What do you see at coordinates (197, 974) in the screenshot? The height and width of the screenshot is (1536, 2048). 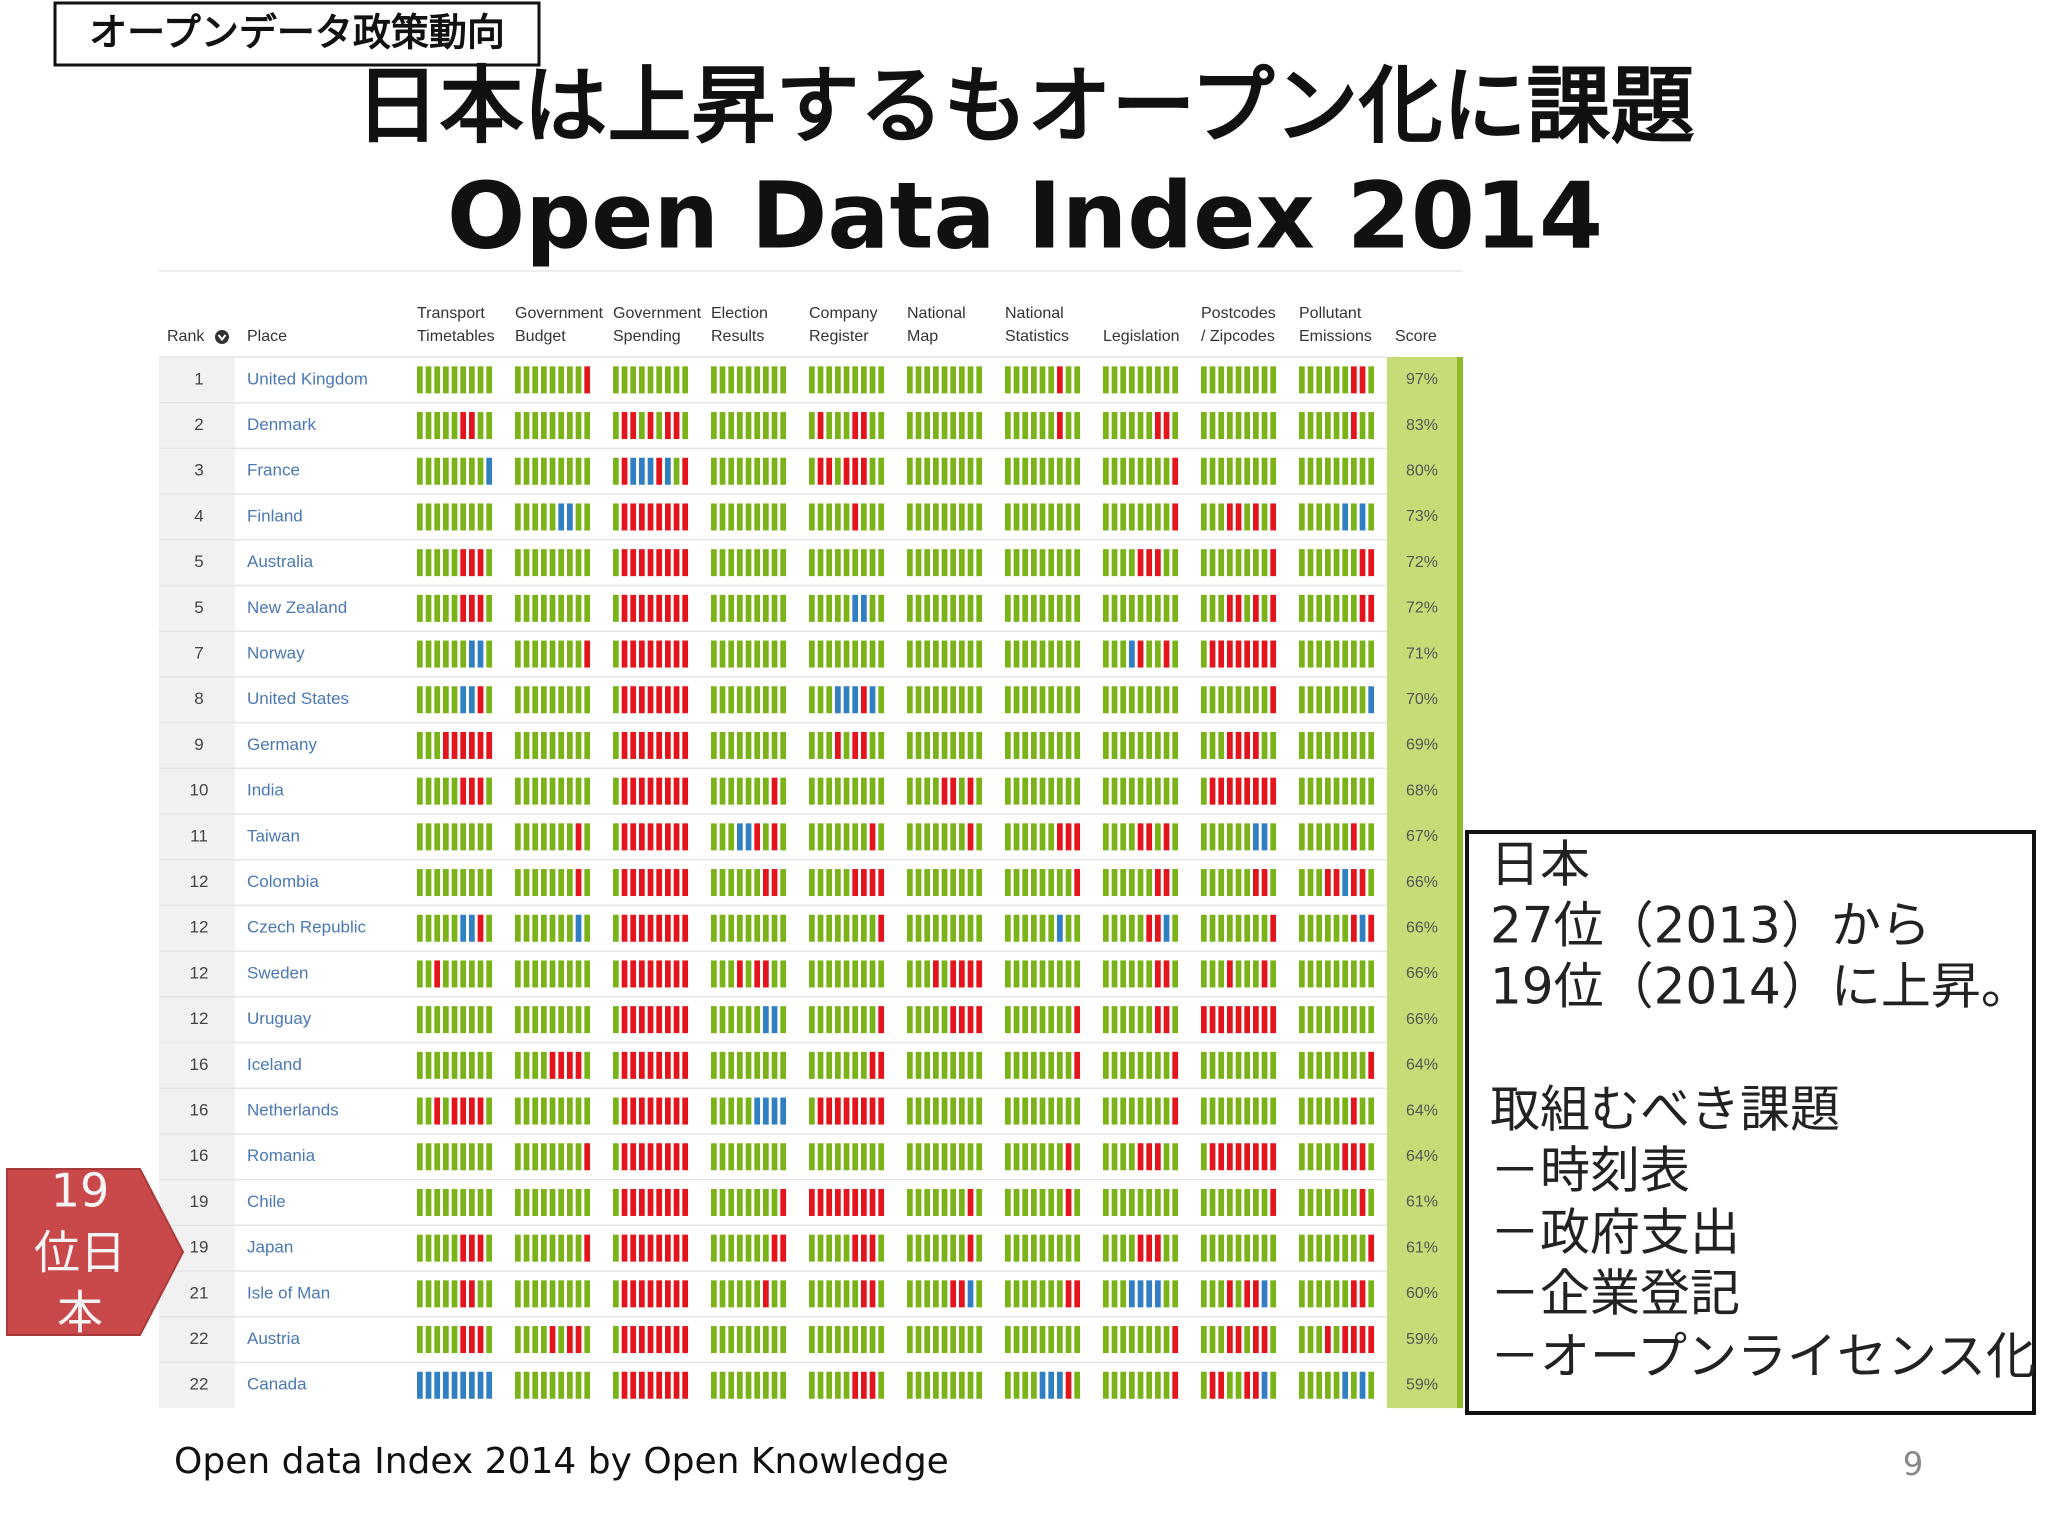 I see `rank-cell` at bounding box center [197, 974].